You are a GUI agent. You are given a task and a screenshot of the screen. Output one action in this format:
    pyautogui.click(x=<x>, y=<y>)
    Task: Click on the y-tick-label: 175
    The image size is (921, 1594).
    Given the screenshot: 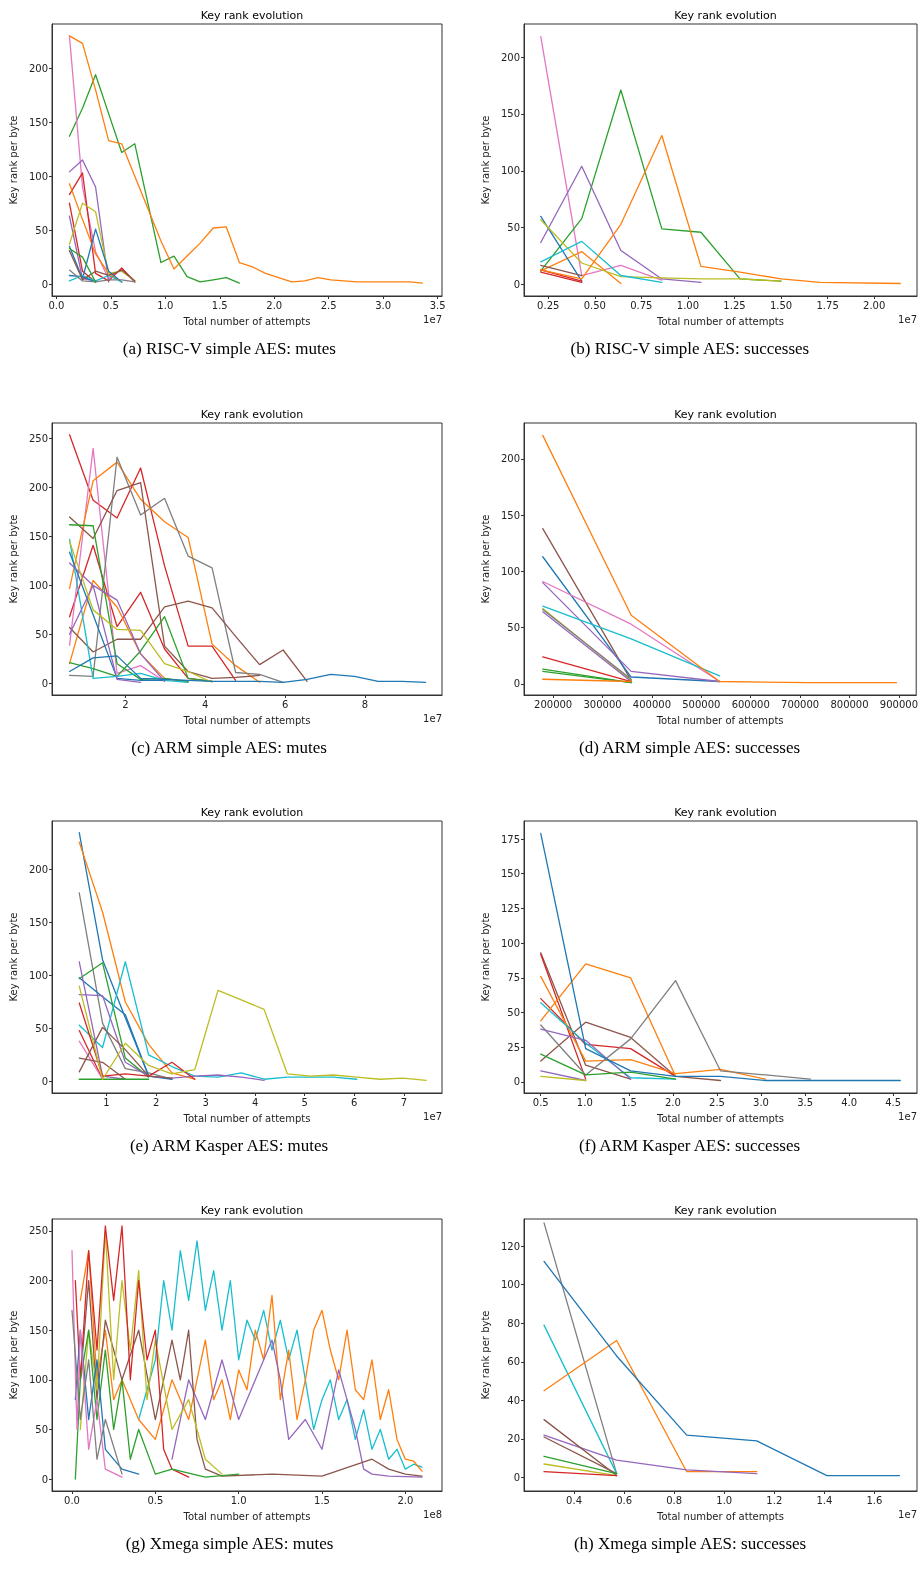 What is the action you would take?
    pyautogui.click(x=510, y=839)
    